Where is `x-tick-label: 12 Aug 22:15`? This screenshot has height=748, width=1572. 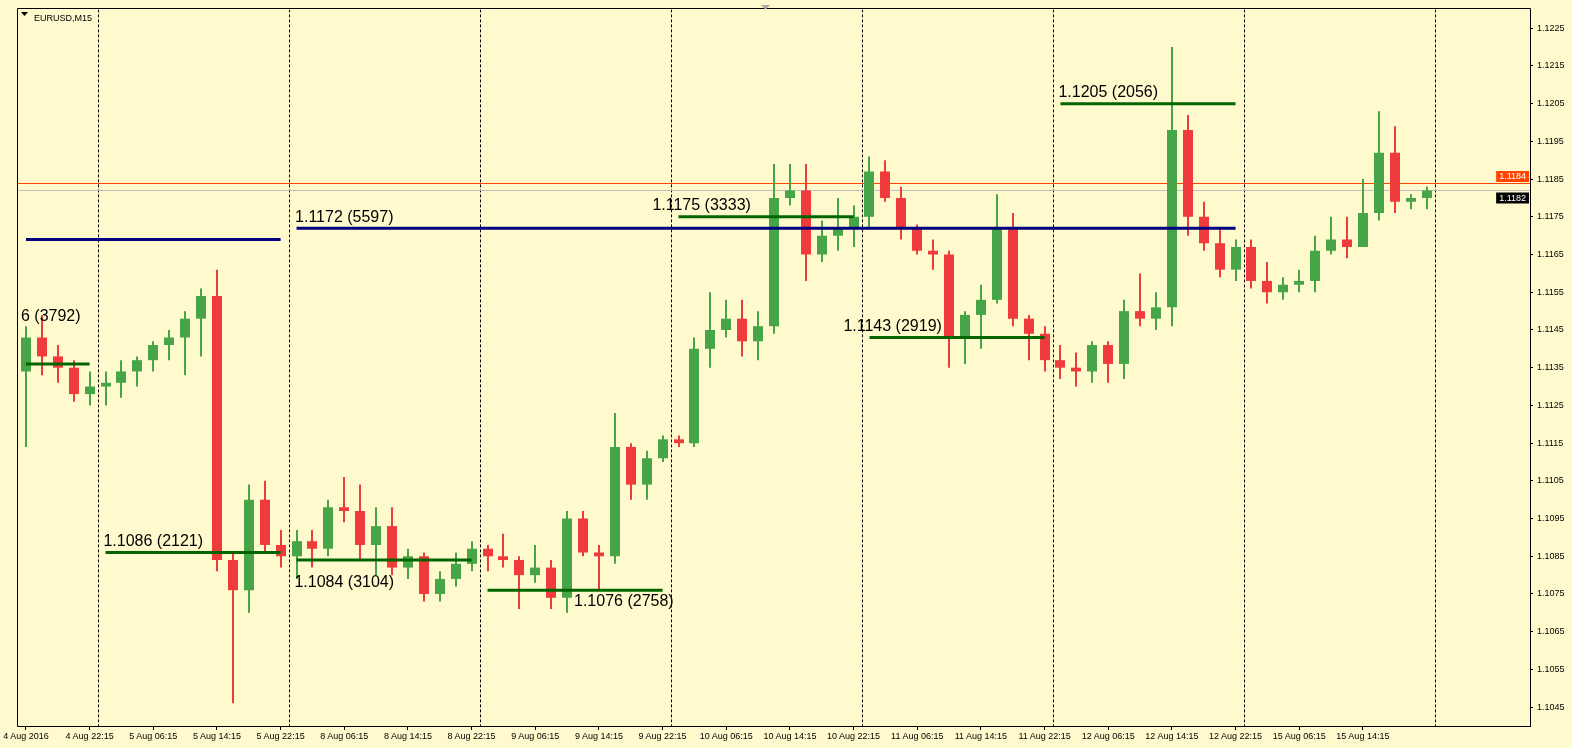 x-tick-label: 12 Aug 22:15 is located at coordinates (1236, 735).